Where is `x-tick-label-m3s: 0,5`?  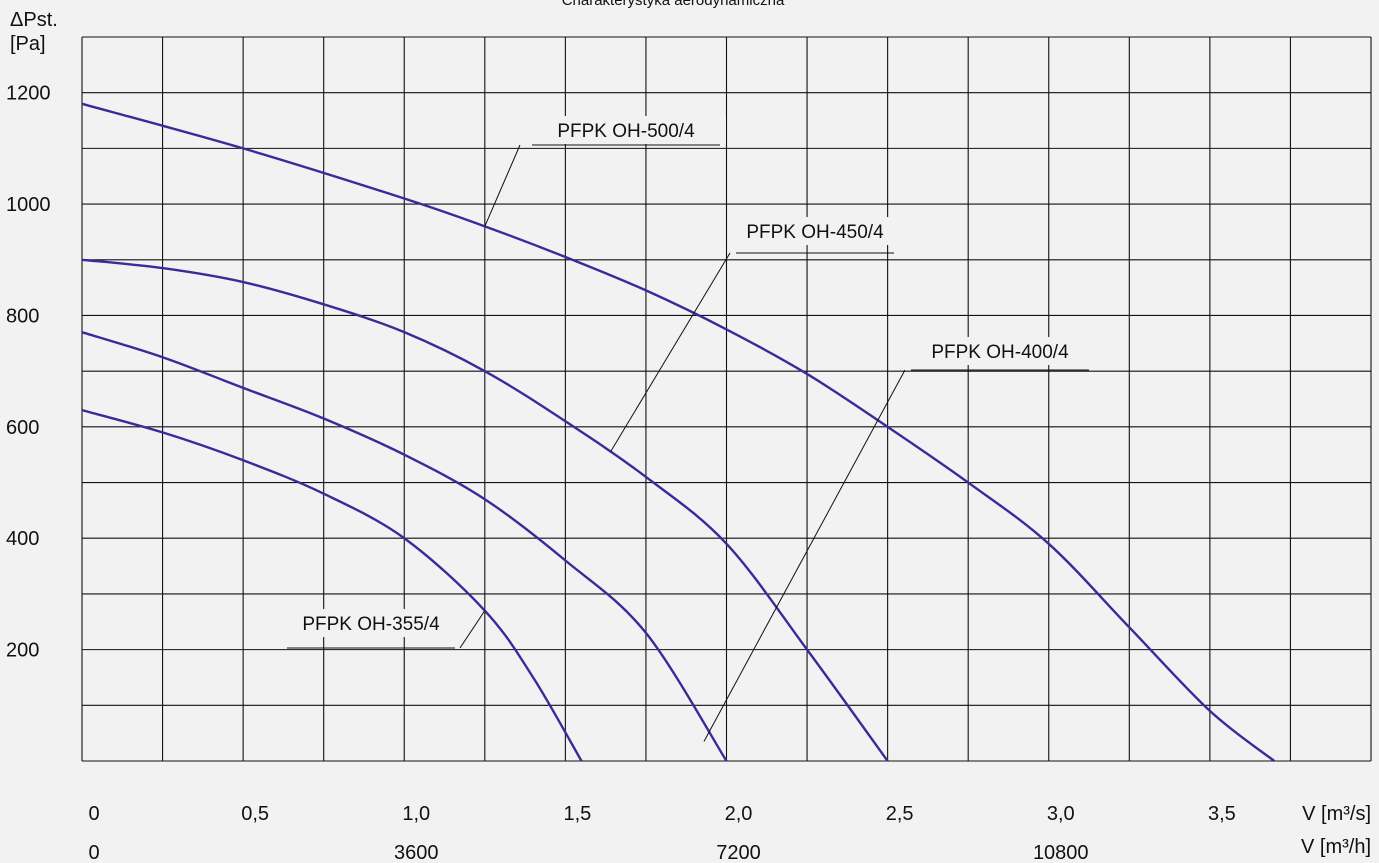
x-tick-label-m3s: 0,5 is located at coordinates (255, 814).